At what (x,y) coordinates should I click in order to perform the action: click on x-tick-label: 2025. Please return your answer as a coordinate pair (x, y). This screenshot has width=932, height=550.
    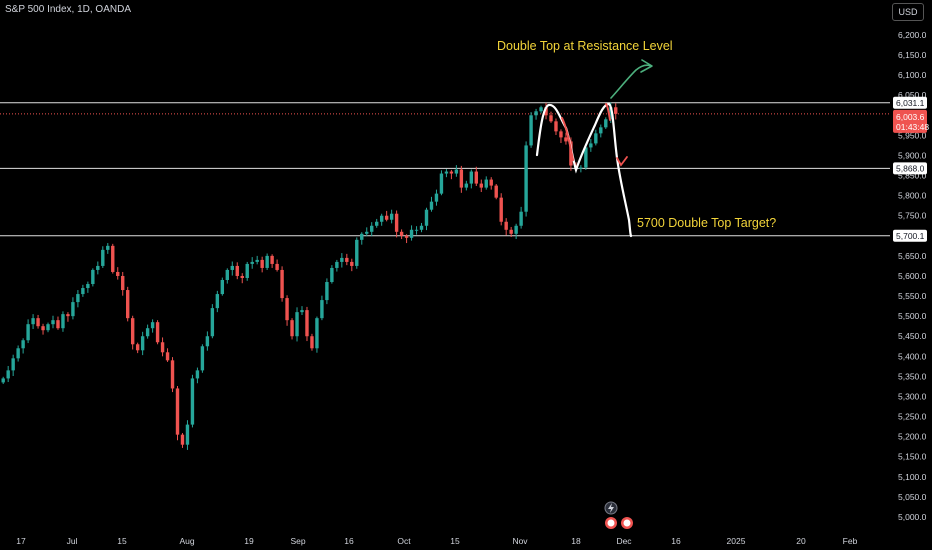
    Looking at the image, I should click on (736, 541).